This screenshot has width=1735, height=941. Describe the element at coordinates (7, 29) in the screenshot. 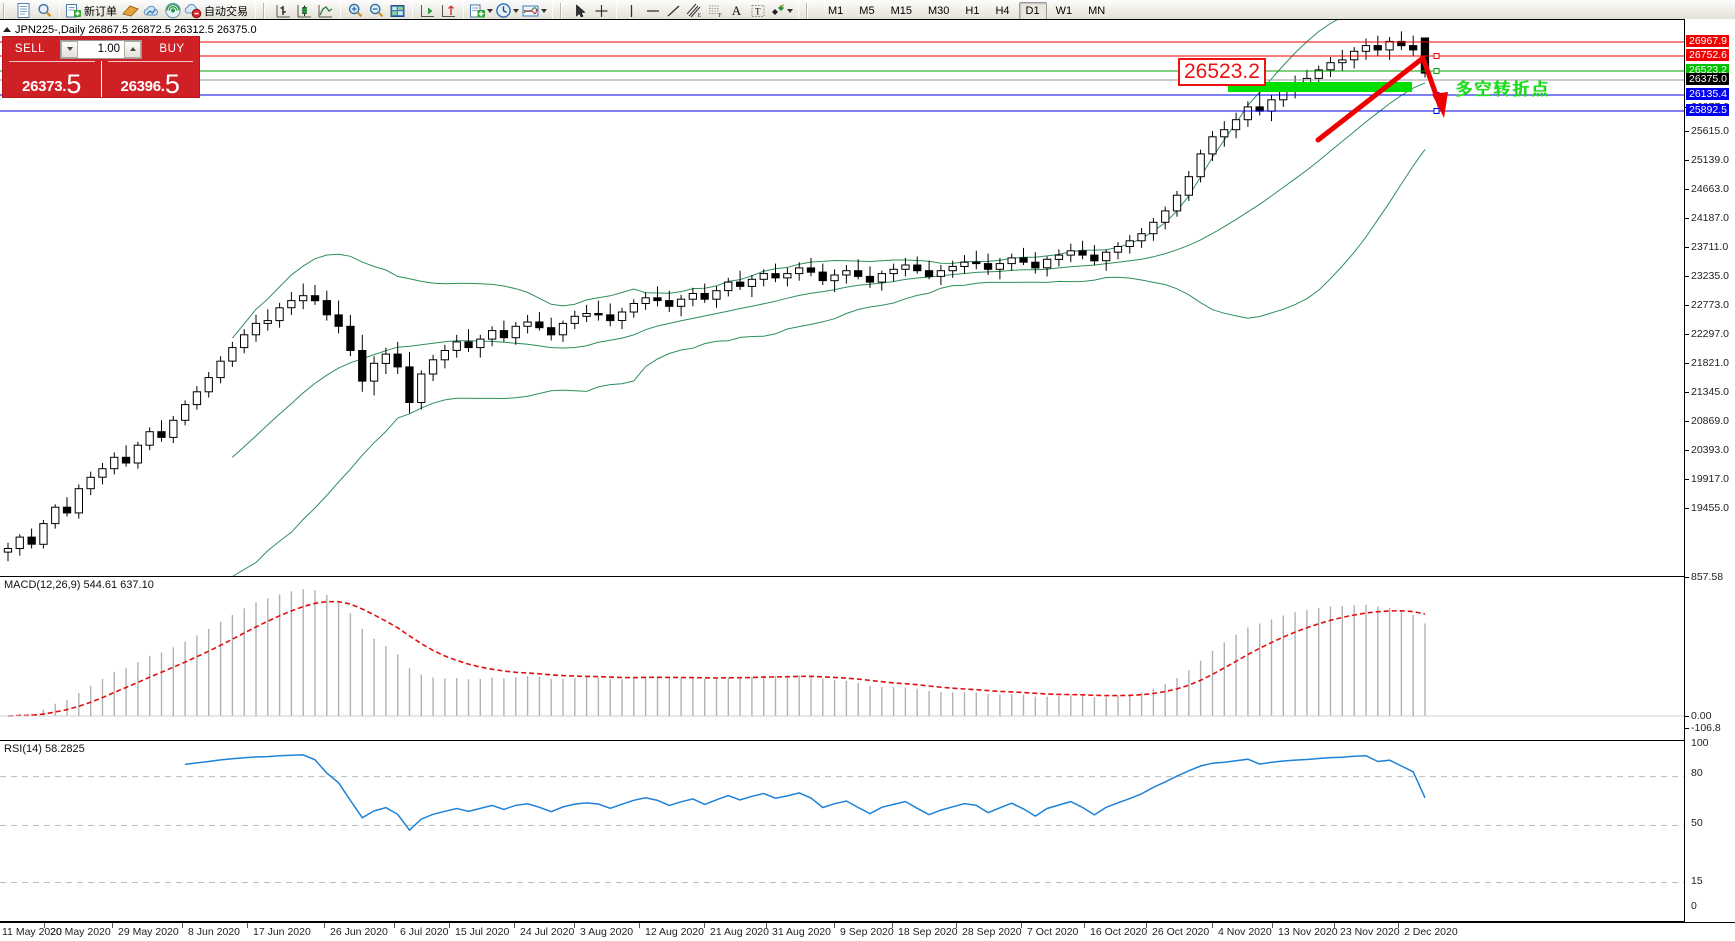

I see `collapse-triangle-icon` at that location.